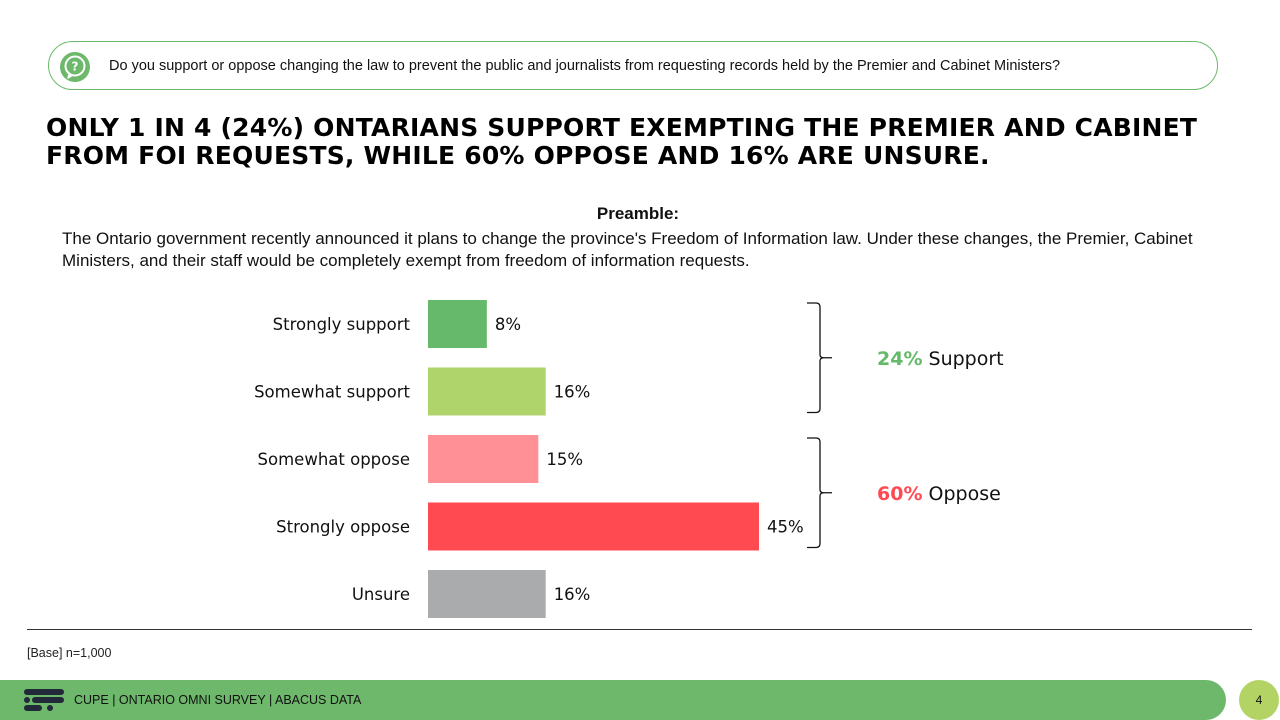  I want to click on value-label: 8%, so click(508, 324).